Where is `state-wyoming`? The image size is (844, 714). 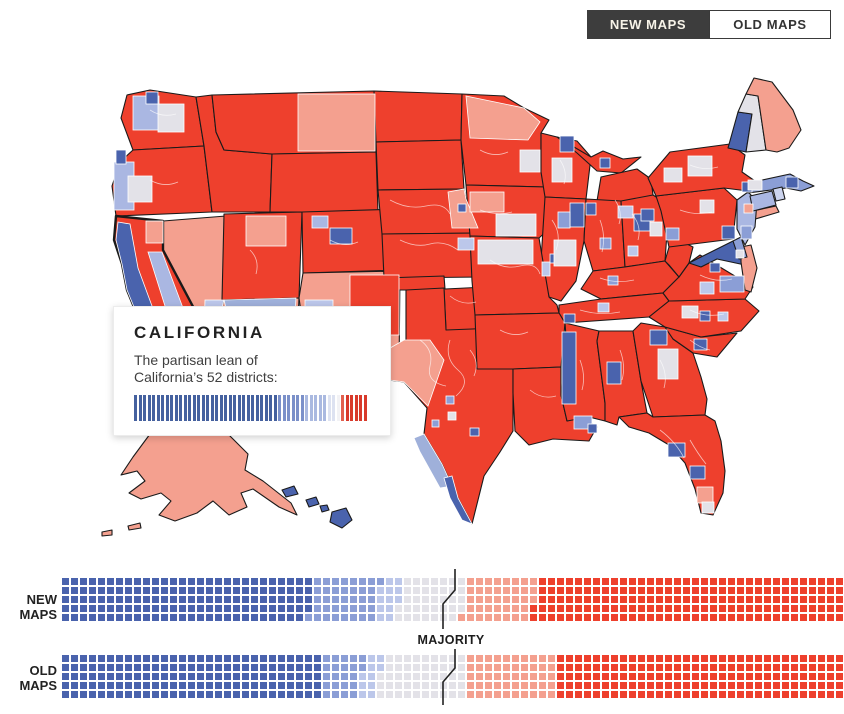 state-wyoming is located at coordinates (324, 182).